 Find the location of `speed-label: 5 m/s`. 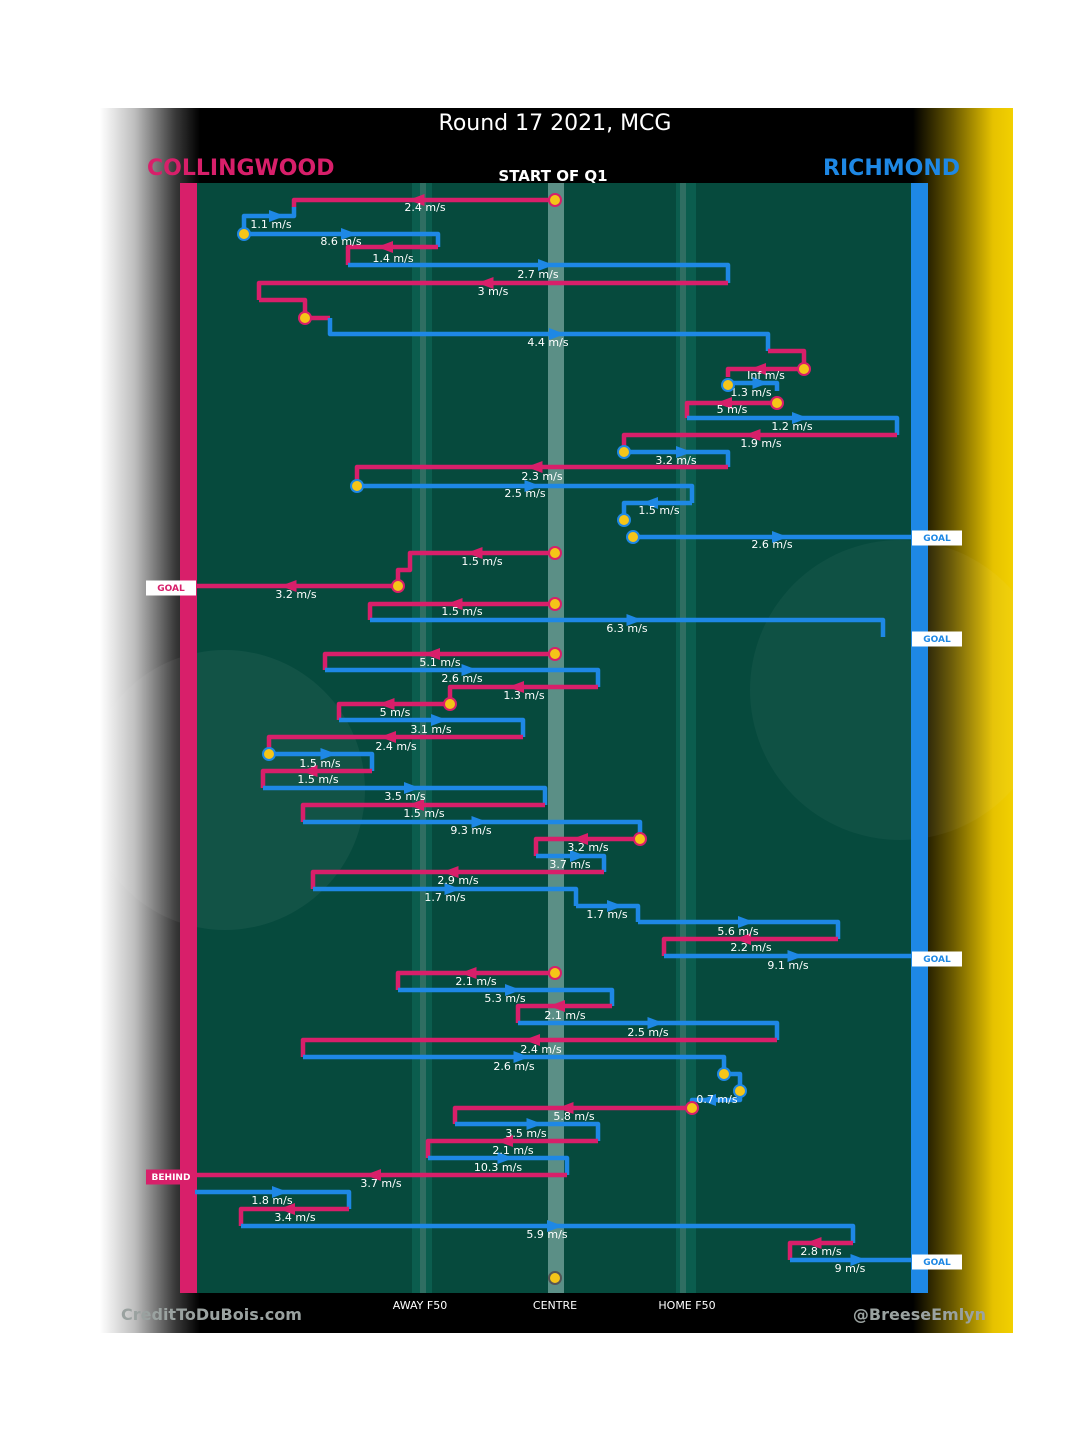

speed-label: 5 m/s is located at coordinates (732, 409).